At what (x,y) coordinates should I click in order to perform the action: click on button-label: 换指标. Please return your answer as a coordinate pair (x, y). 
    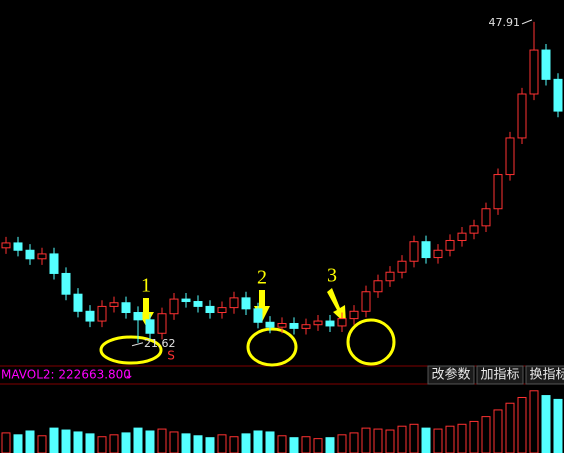
    Looking at the image, I should click on (546, 375).